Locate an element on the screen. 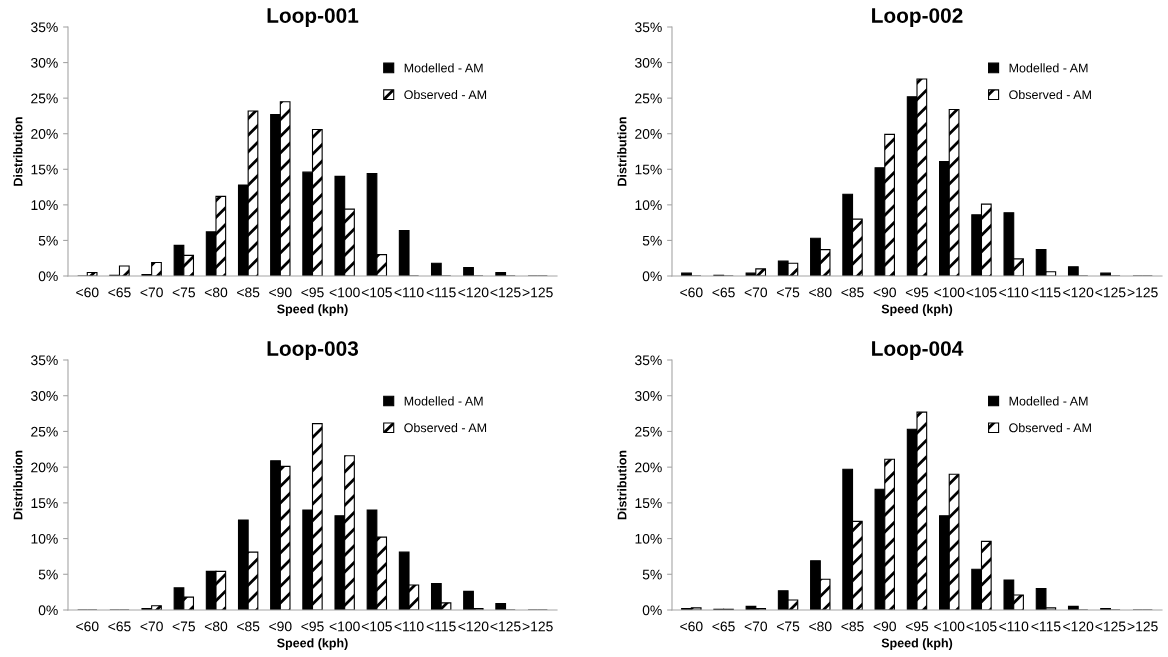  chart-title: Loop-002 is located at coordinates (917, 17).